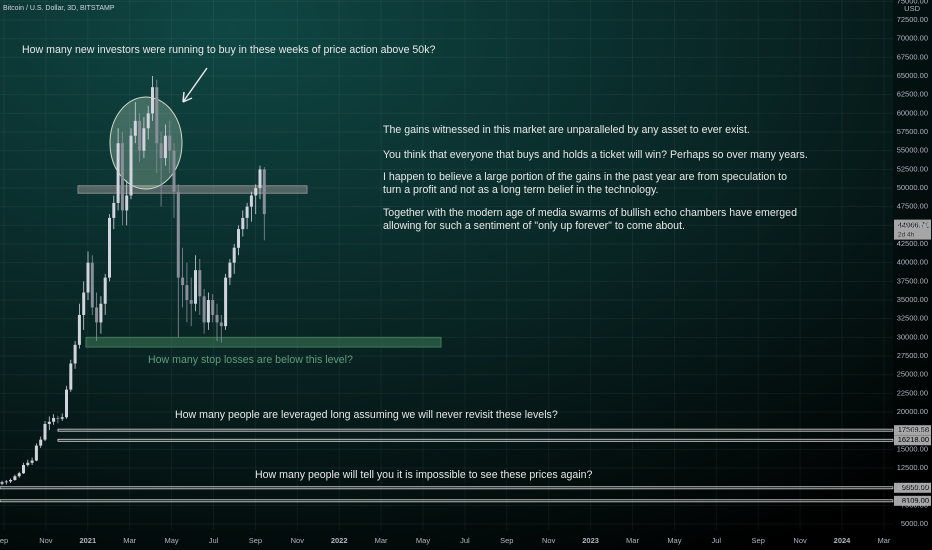  Describe the element at coordinates (912, 374) in the screenshot. I see `y-tick-label: 25000.00` at that location.